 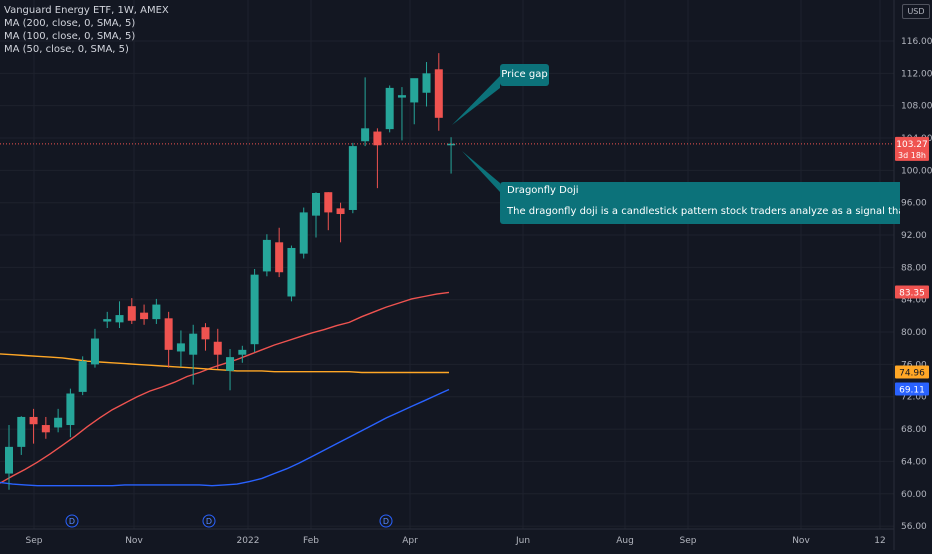 I want to click on price-gap-callout: Price gap, so click(x=524, y=75).